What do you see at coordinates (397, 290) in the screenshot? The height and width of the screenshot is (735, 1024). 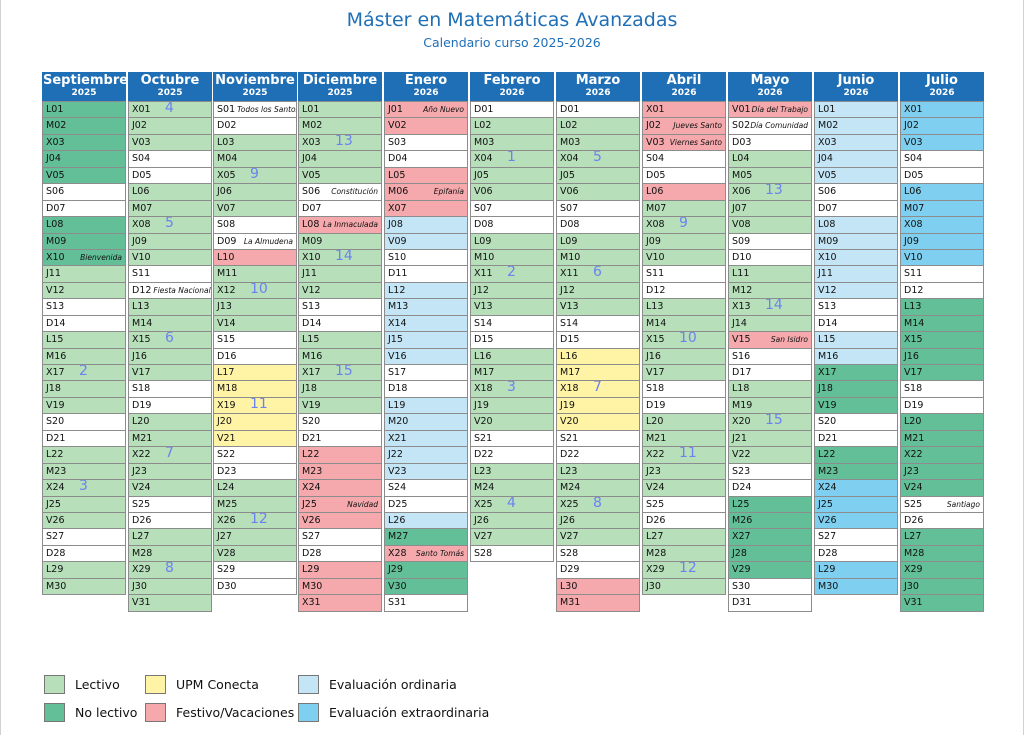 I see `day-label: L12` at bounding box center [397, 290].